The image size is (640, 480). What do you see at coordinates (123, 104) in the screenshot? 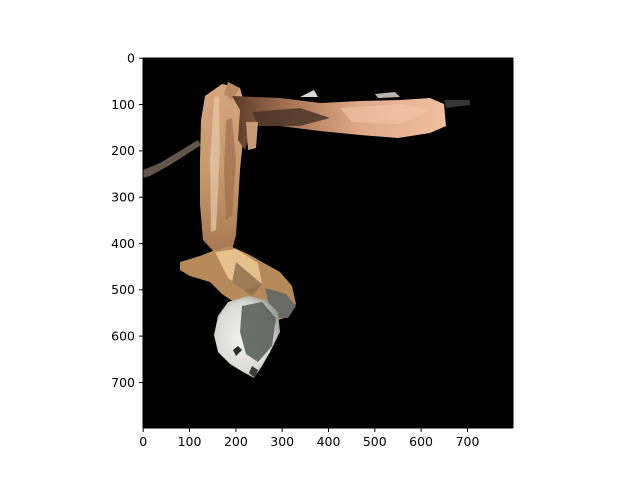
I see `y-tick-label: 100` at bounding box center [123, 104].